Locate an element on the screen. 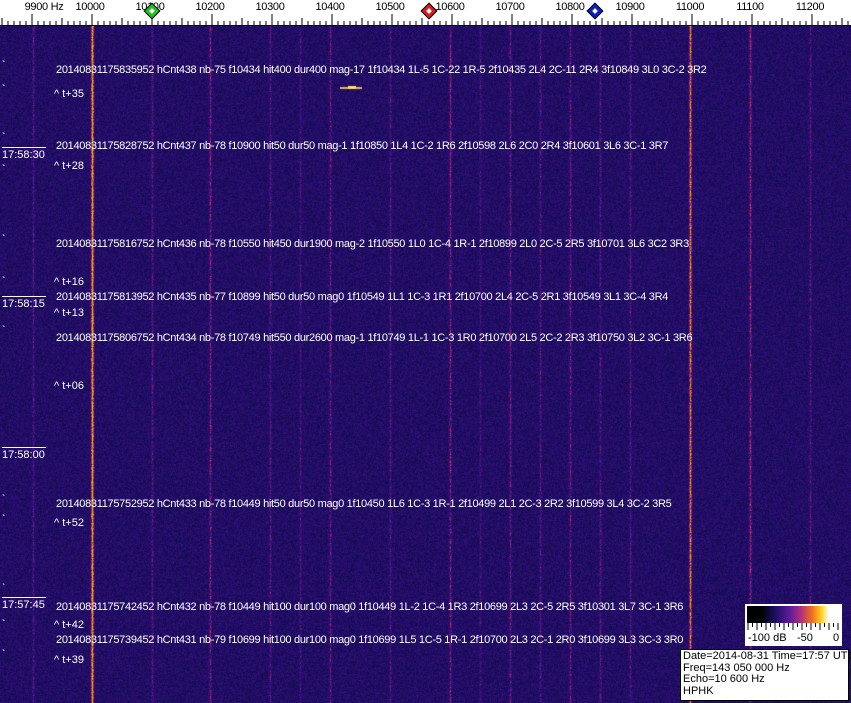 This screenshot has height=703, width=851. freq-label: 10900 is located at coordinates (630, 7).